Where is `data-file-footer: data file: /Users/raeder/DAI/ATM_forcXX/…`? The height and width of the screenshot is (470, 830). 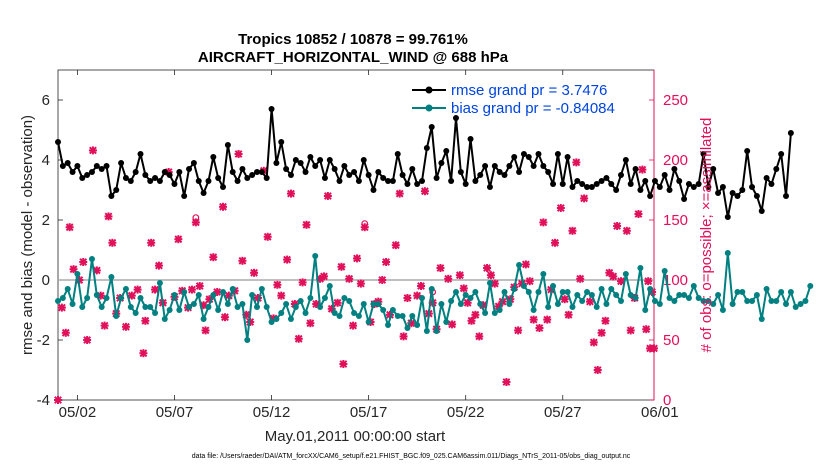 data-file-footer: data file: /Users/raeder/DAI/ATM_forcXX/… is located at coordinates (411, 456).